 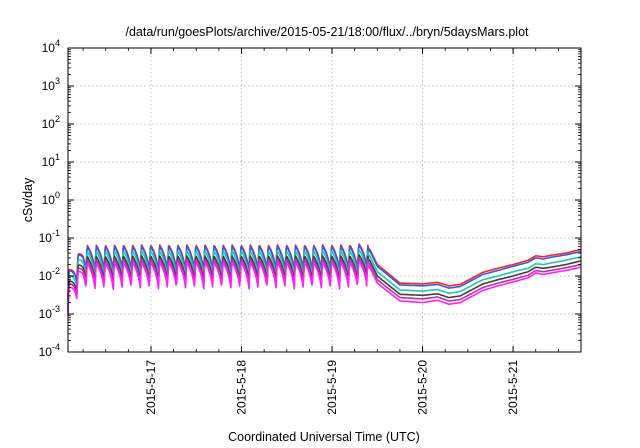 What do you see at coordinates (28, 199) in the screenshot?
I see `y-axis-label: cSv/day` at bounding box center [28, 199].